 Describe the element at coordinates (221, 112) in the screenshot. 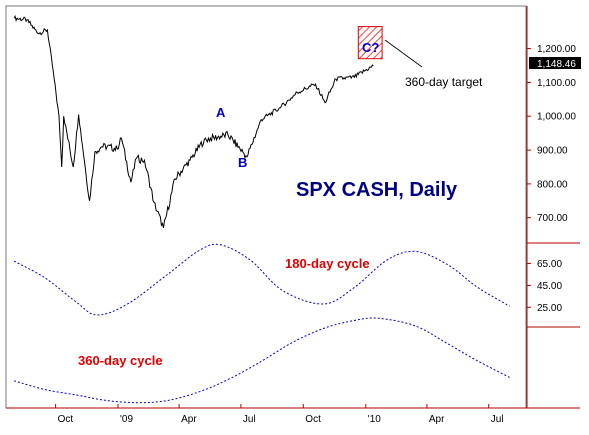

I see `wave-label-a: A` at that location.